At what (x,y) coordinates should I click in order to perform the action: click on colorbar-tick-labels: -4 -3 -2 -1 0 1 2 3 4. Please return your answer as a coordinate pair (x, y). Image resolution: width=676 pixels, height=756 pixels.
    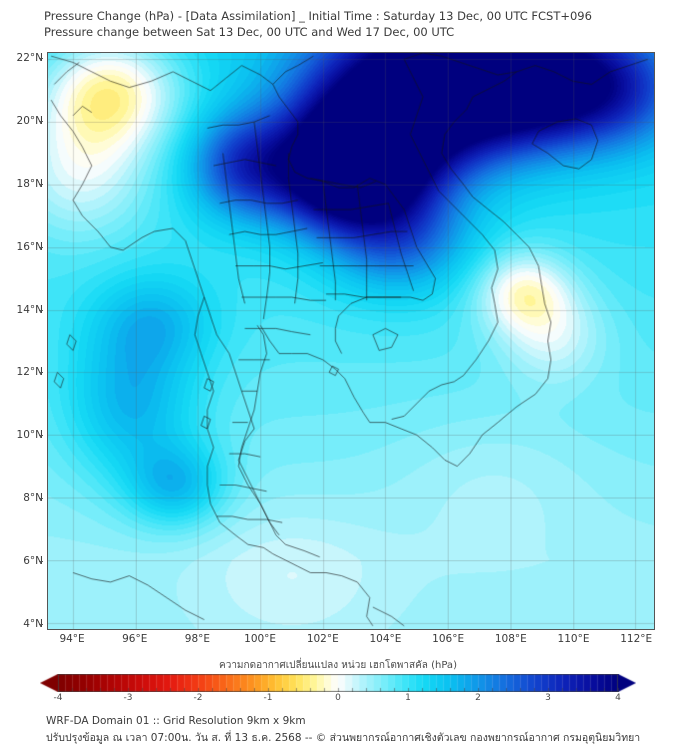
    Looking at the image, I should click on (337, 700).